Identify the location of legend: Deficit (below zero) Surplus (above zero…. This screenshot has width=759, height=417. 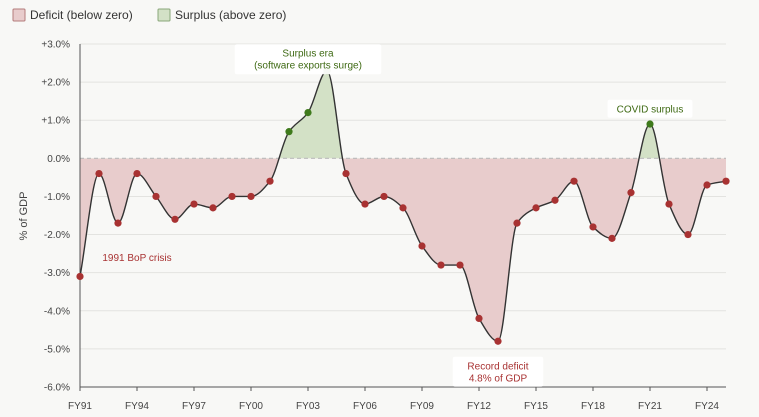
(149, 15).